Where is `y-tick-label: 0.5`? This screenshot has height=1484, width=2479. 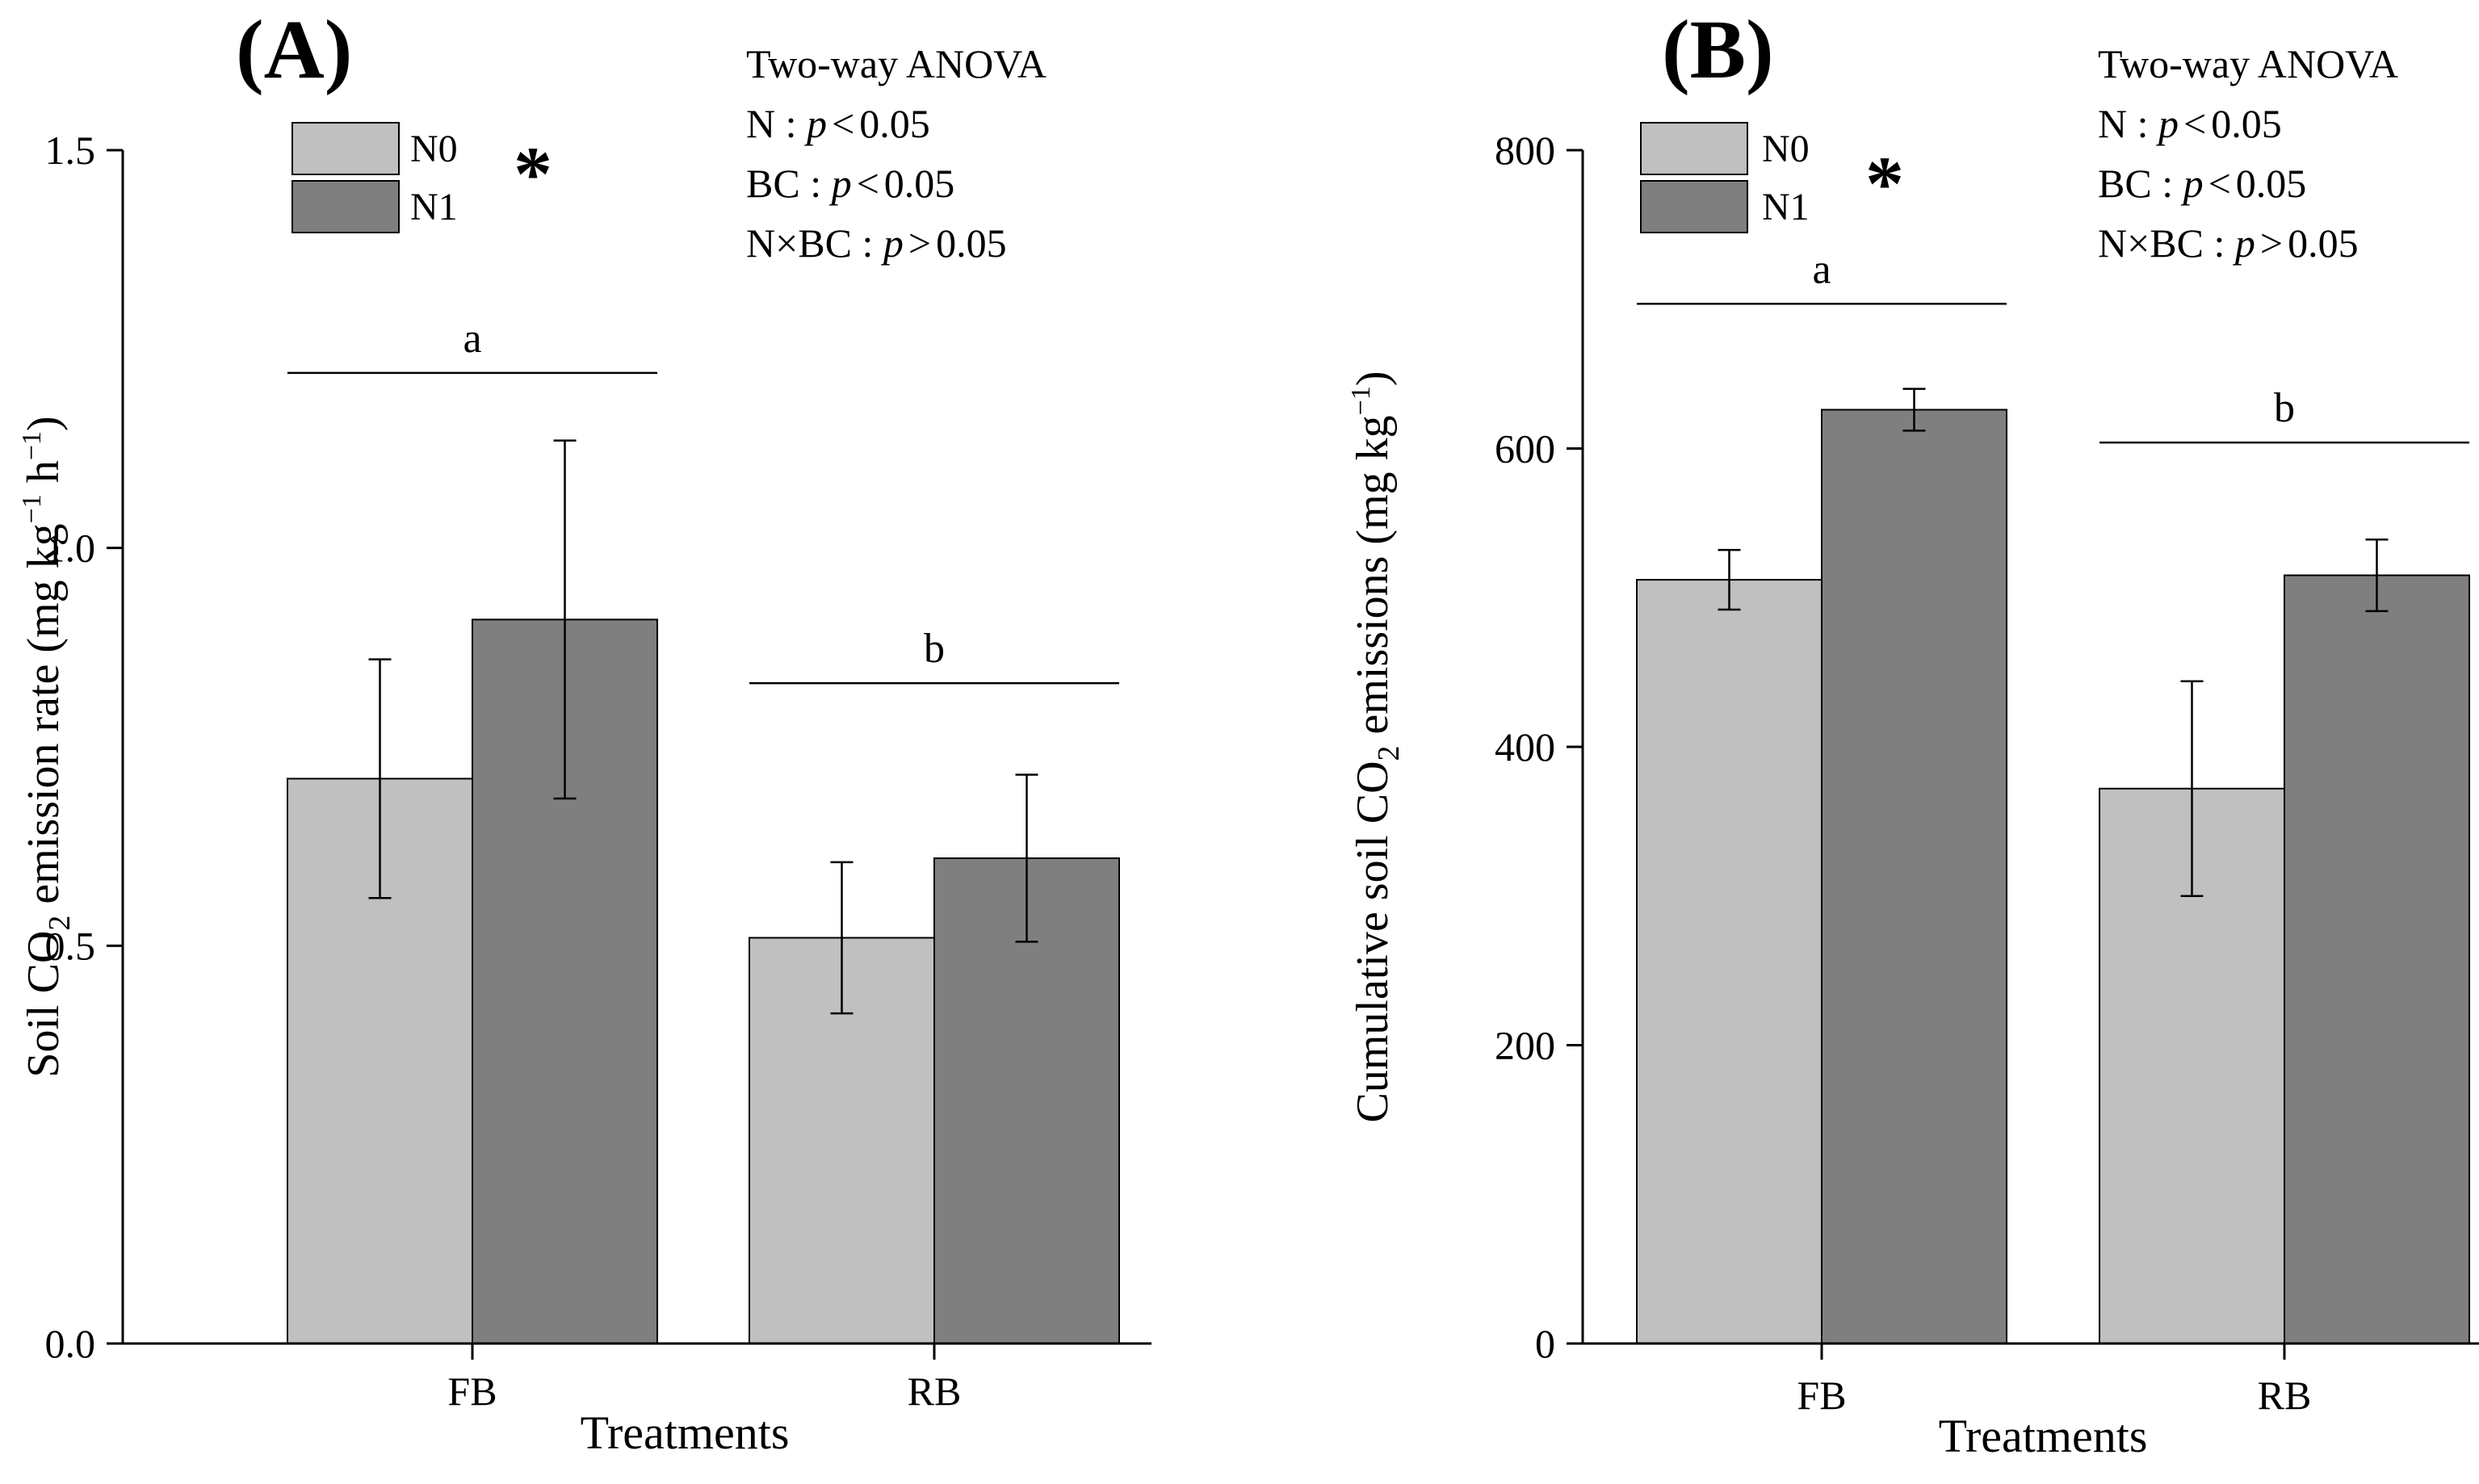 y-tick-label: 0.5 is located at coordinates (70, 945).